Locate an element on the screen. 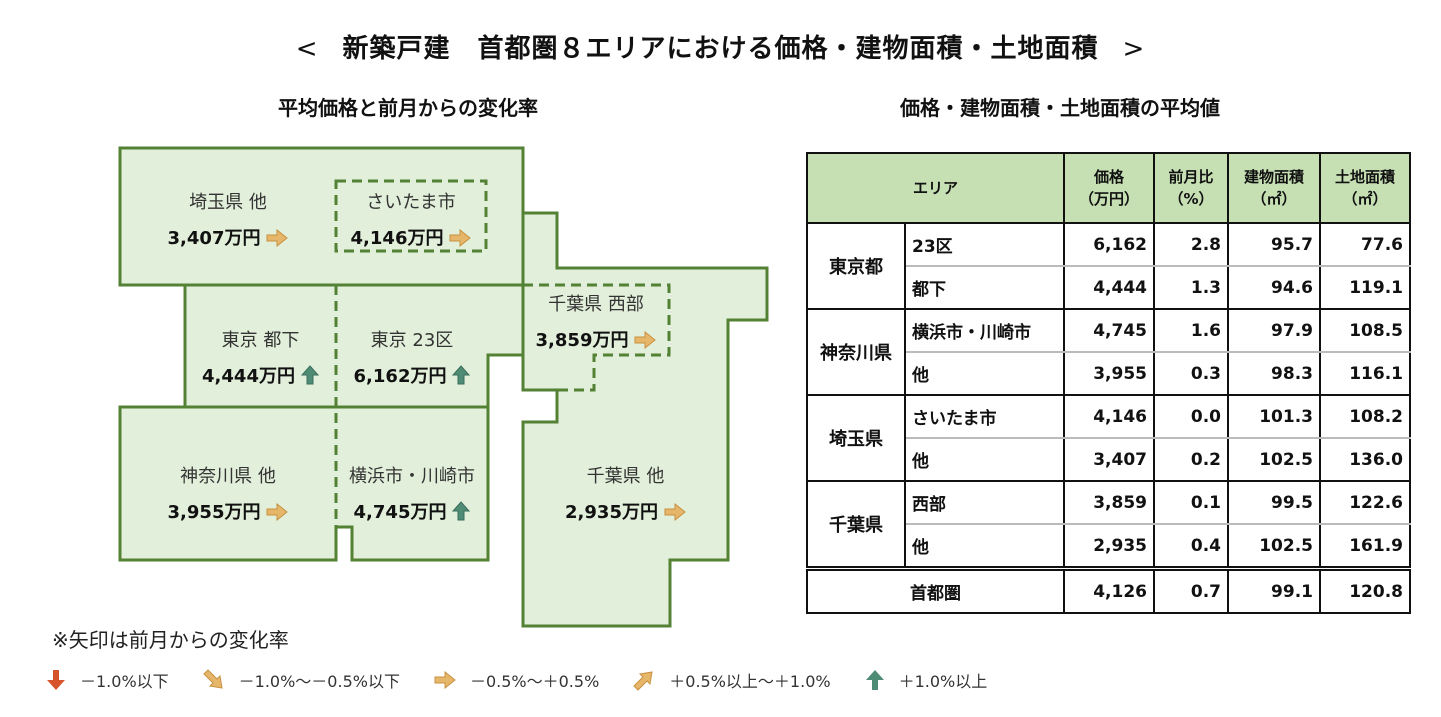 The image size is (1441, 717). legend-item: －0.5%～＋0.5% is located at coordinates (516, 680).